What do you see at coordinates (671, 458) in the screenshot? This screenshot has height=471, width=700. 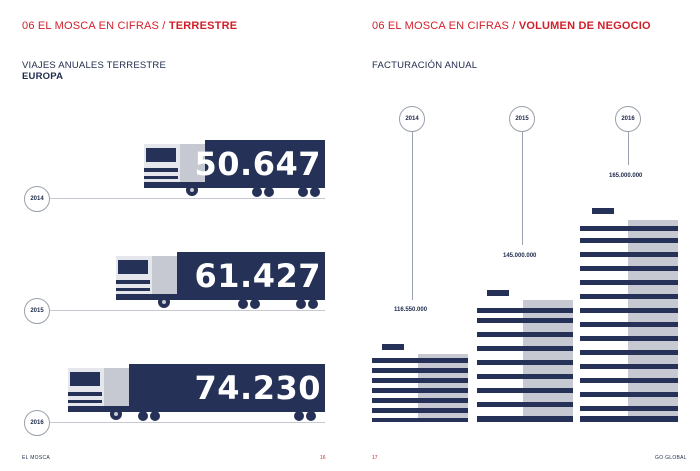 I see `footer-brand: GO GLOBAL` at bounding box center [671, 458].